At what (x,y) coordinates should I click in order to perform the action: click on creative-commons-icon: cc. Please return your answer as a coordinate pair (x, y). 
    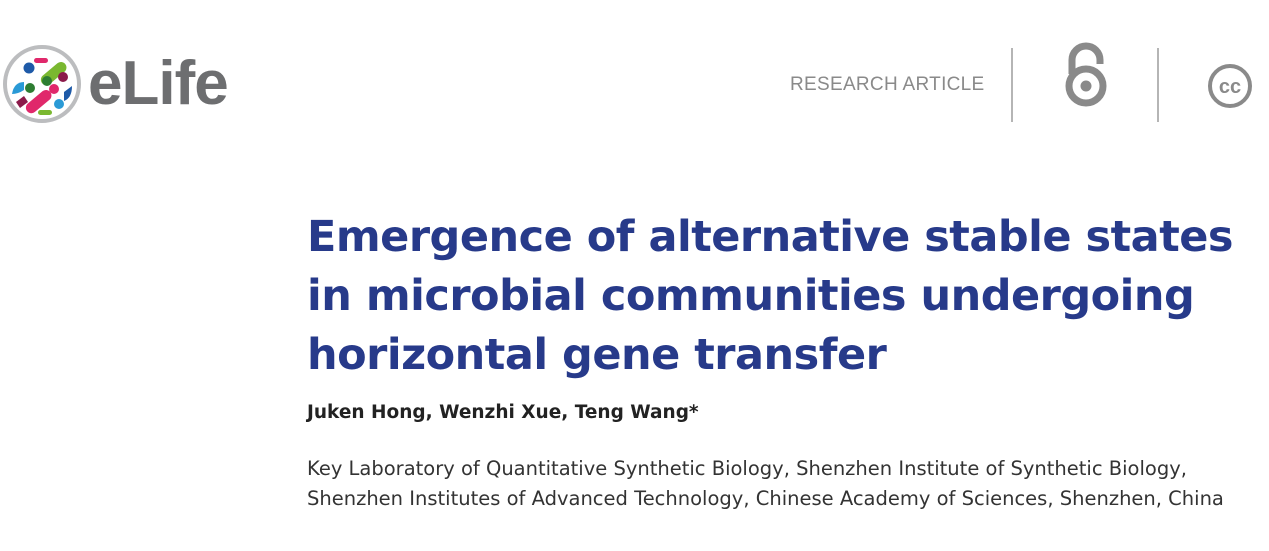
    Looking at the image, I should click on (1230, 86).